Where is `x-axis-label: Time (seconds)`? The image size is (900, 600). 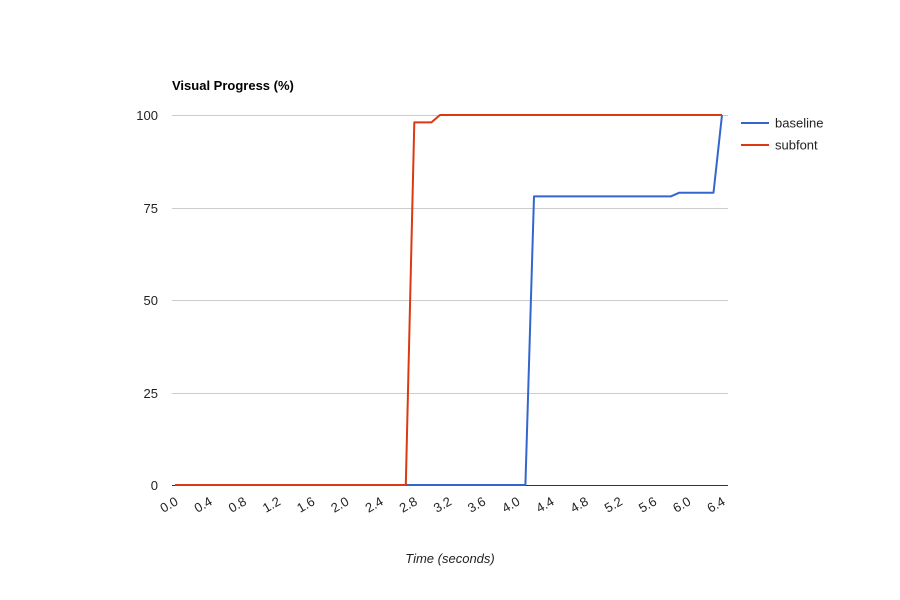 x-axis-label: Time (seconds) is located at coordinates (449, 558).